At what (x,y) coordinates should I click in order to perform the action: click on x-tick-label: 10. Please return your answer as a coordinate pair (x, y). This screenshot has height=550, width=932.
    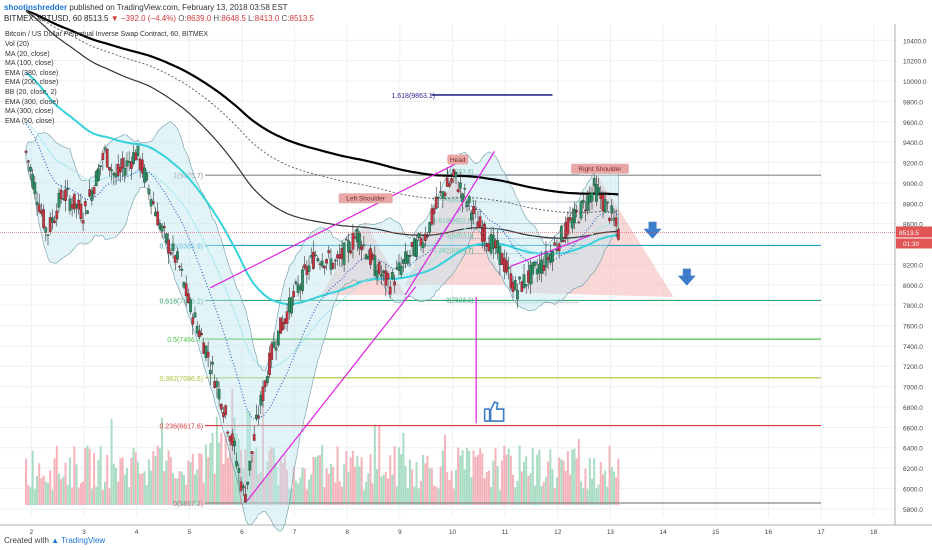
    Looking at the image, I should click on (453, 532).